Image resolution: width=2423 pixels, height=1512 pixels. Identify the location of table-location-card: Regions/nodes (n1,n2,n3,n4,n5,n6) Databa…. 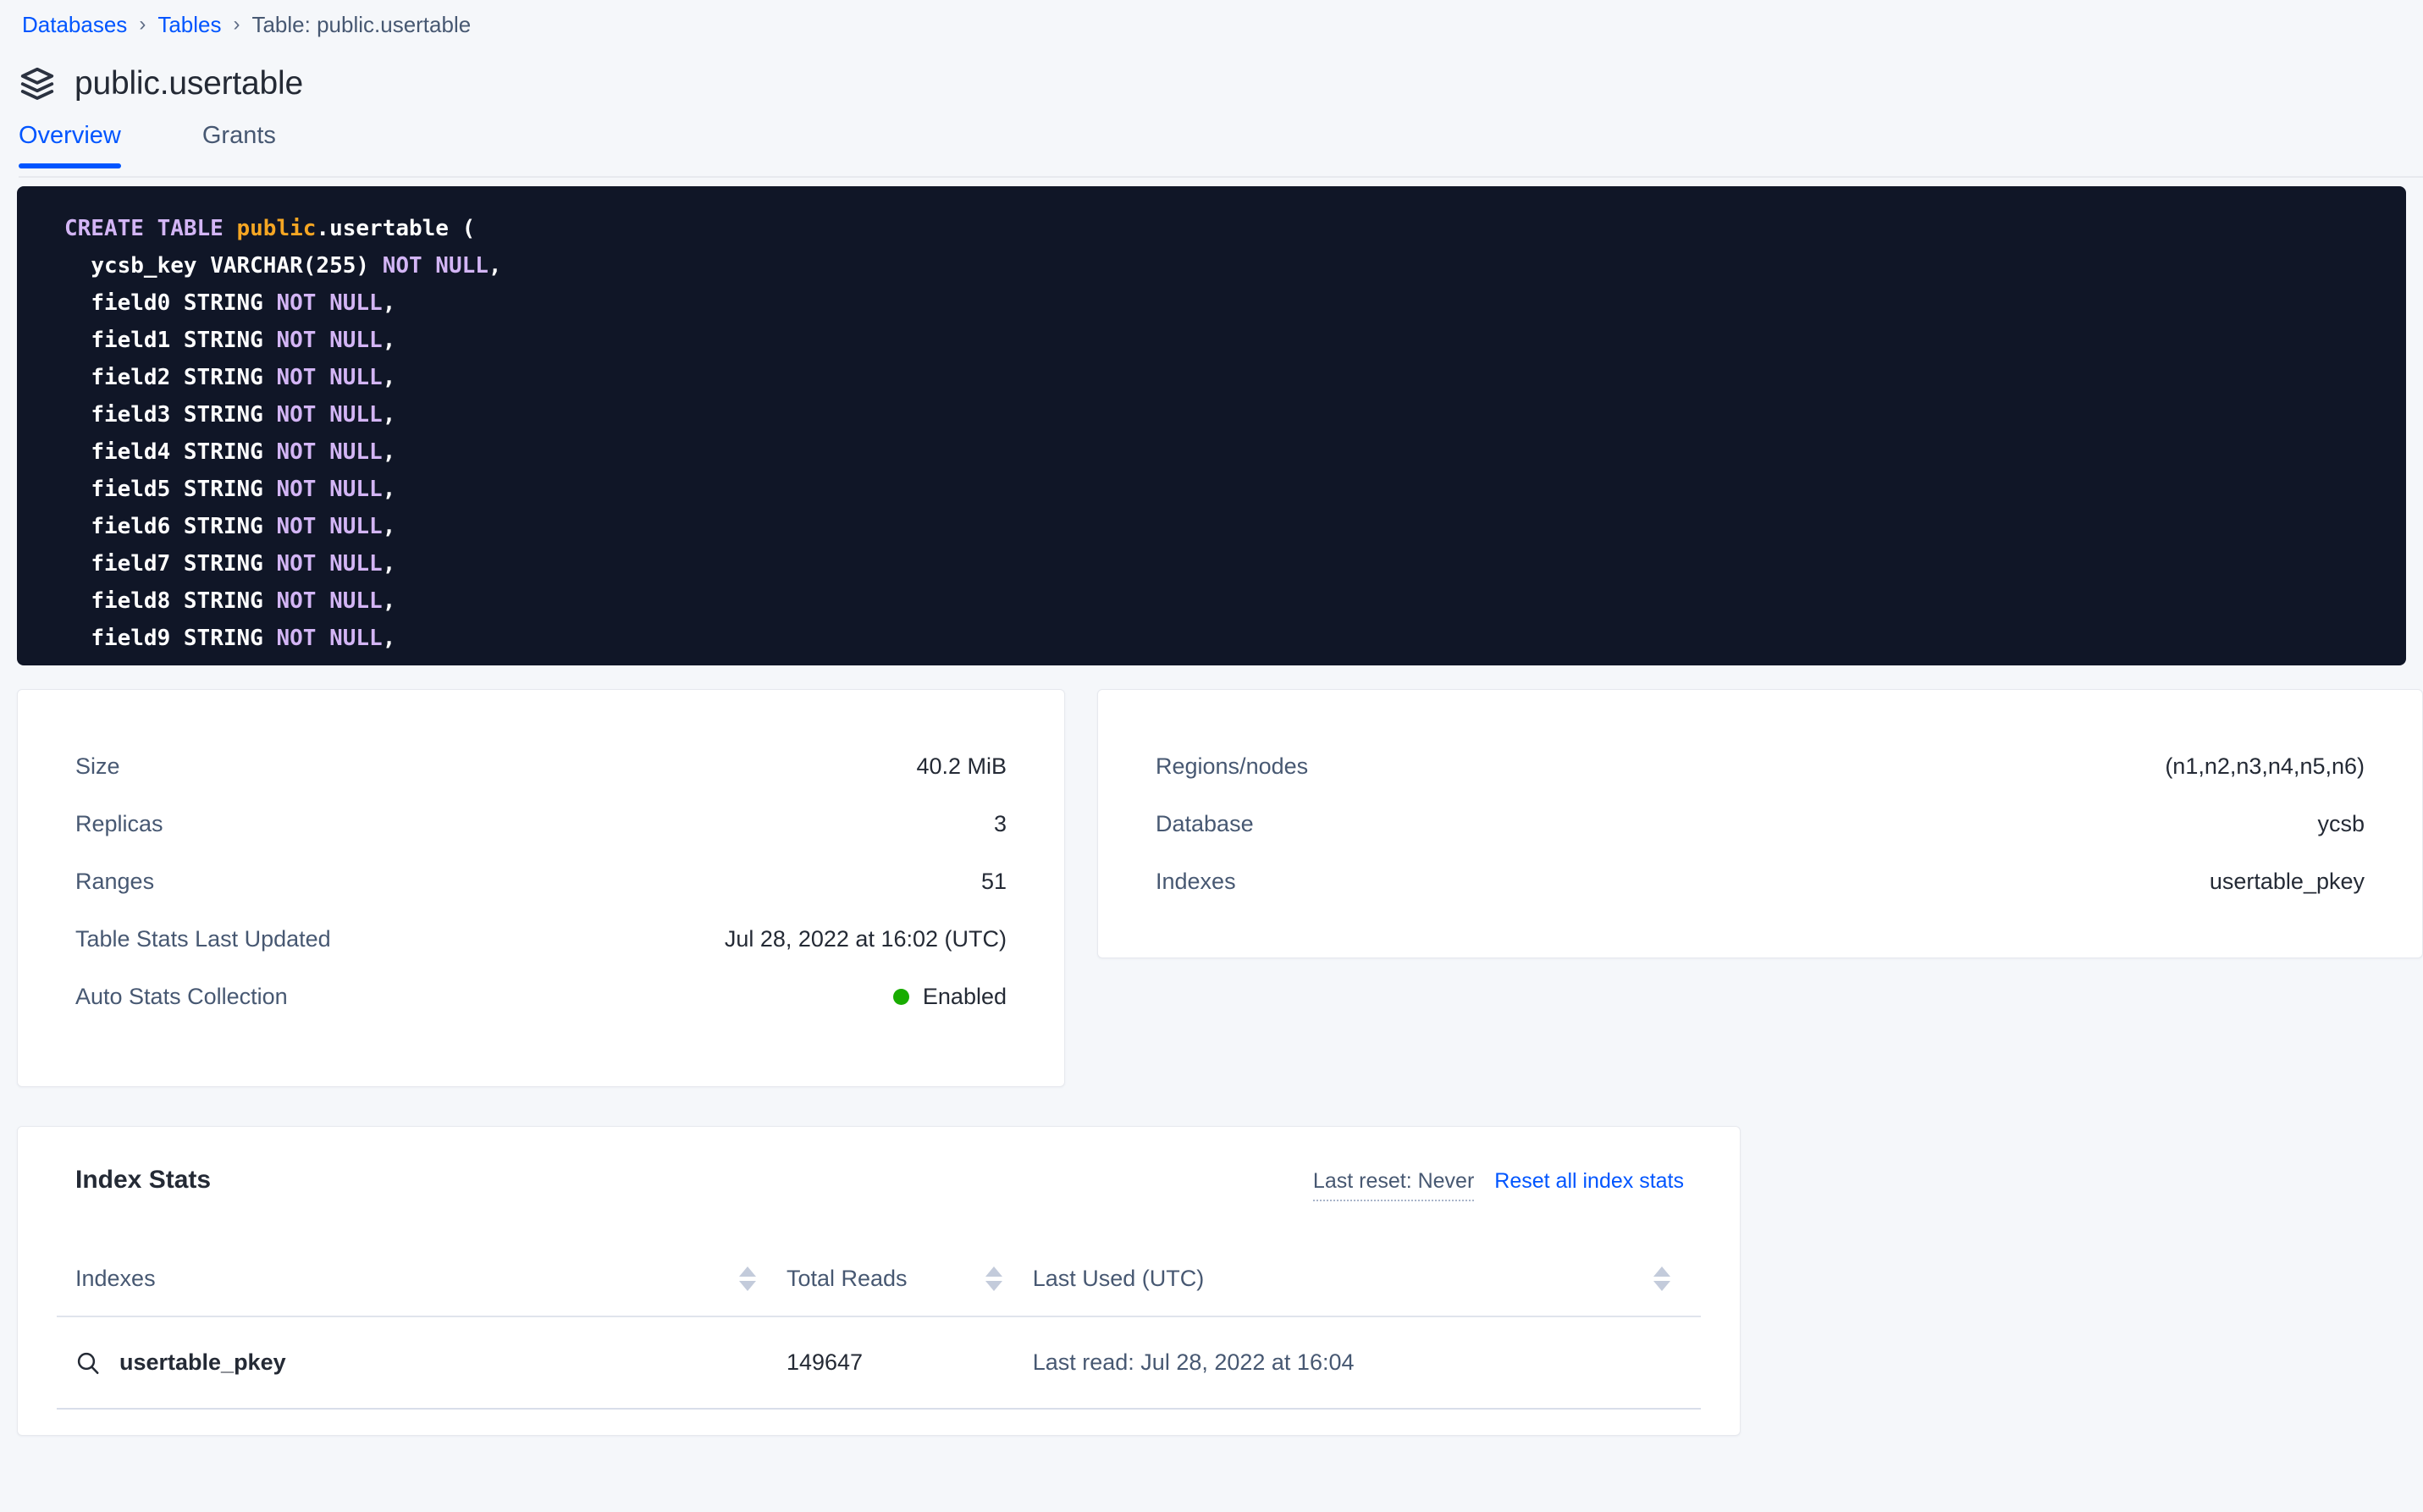
(1760, 823).